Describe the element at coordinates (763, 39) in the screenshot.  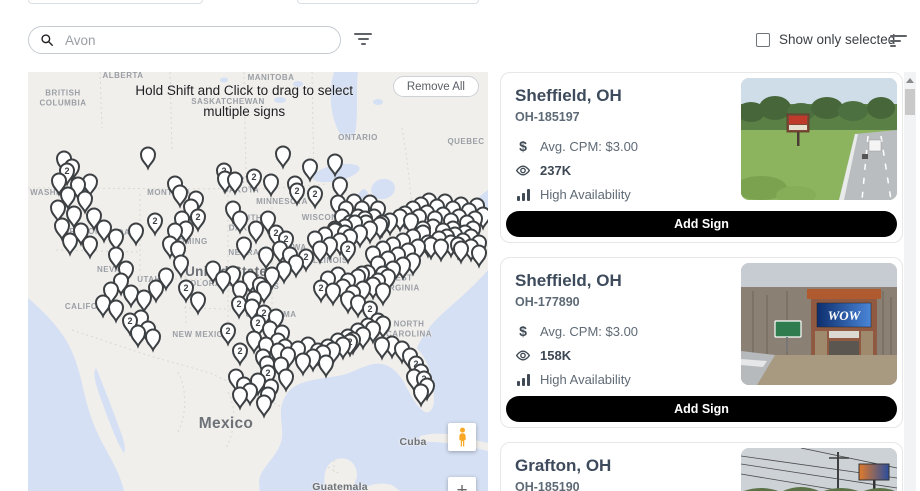
I see `show-only-selected-checkbox` at that location.